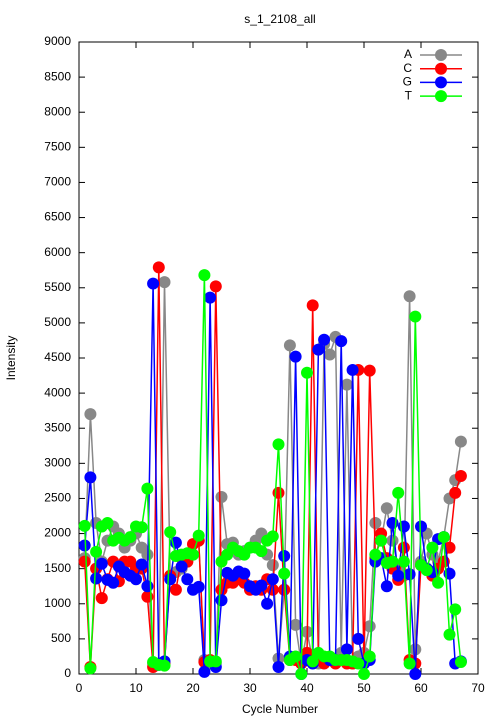 Image resolution: width=504 pixels, height=720 pixels. Describe the element at coordinates (307, 688) in the screenshot. I see `x-tick-label: 40` at that location.